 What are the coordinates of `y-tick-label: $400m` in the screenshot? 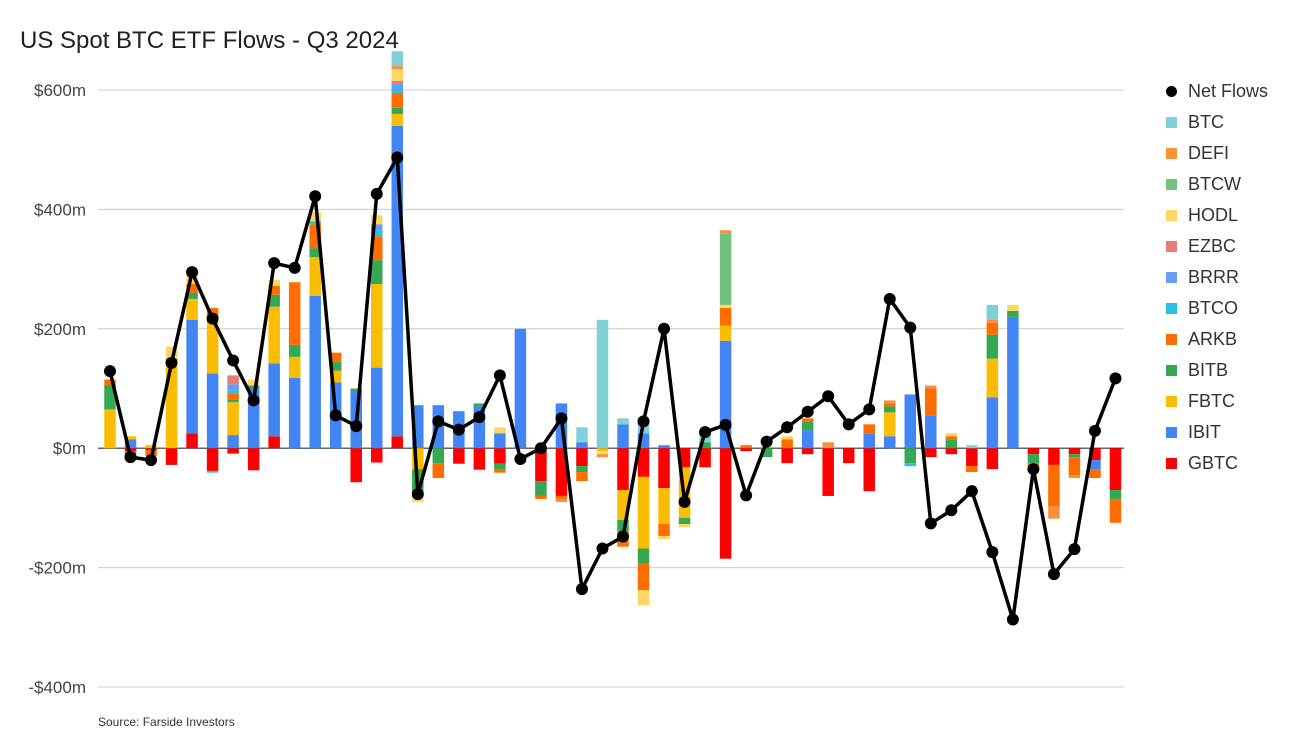 It's located at (60, 209).